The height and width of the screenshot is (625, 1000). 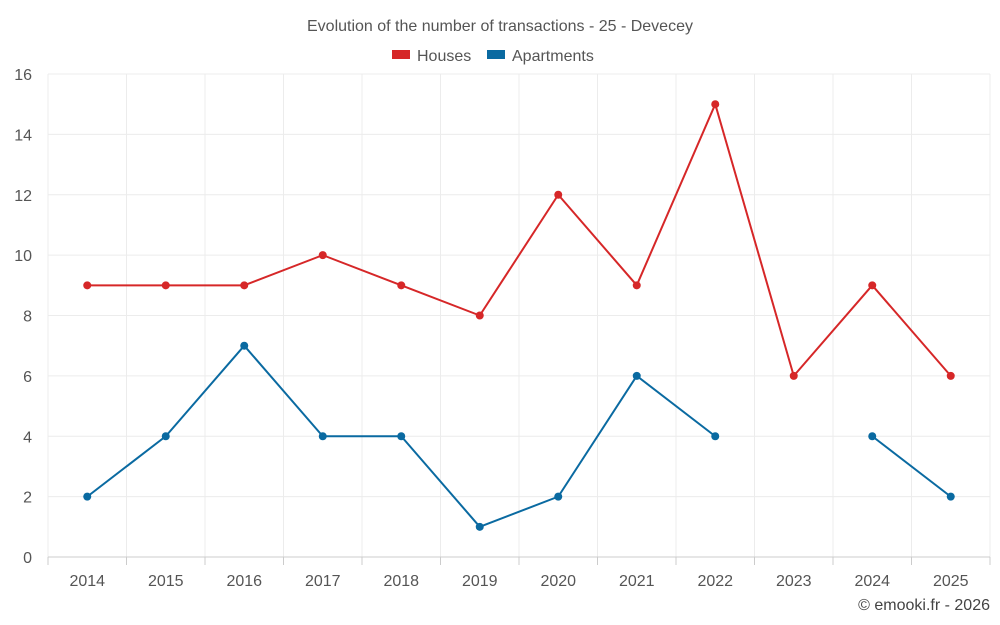 What do you see at coordinates (401, 581) in the screenshot?
I see `x-tick-label: 2018` at bounding box center [401, 581].